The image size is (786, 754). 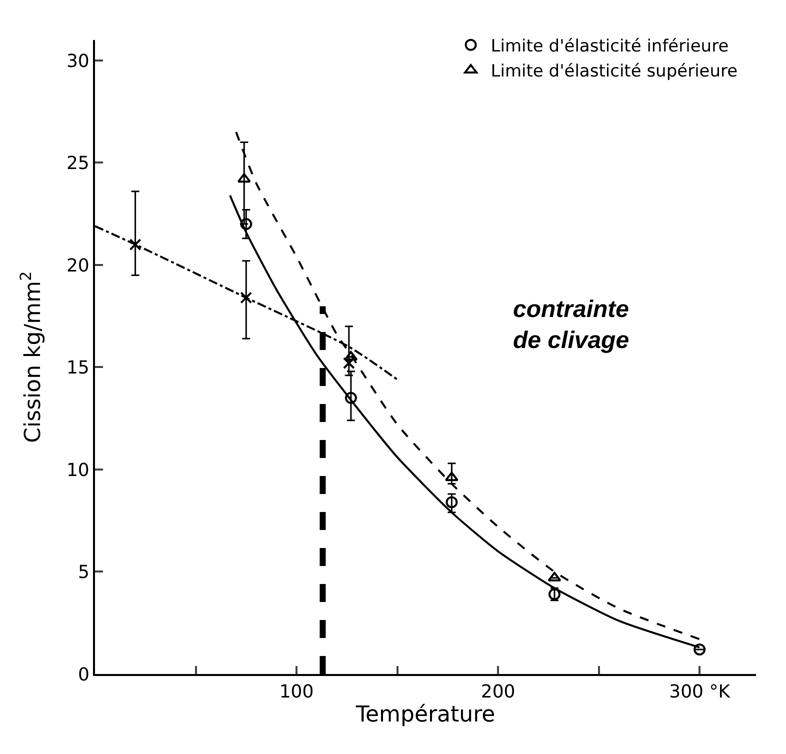 What do you see at coordinates (425, 715) in the screenshot?
I see `x-axis-title: Température` at bounding box center [425, 715].